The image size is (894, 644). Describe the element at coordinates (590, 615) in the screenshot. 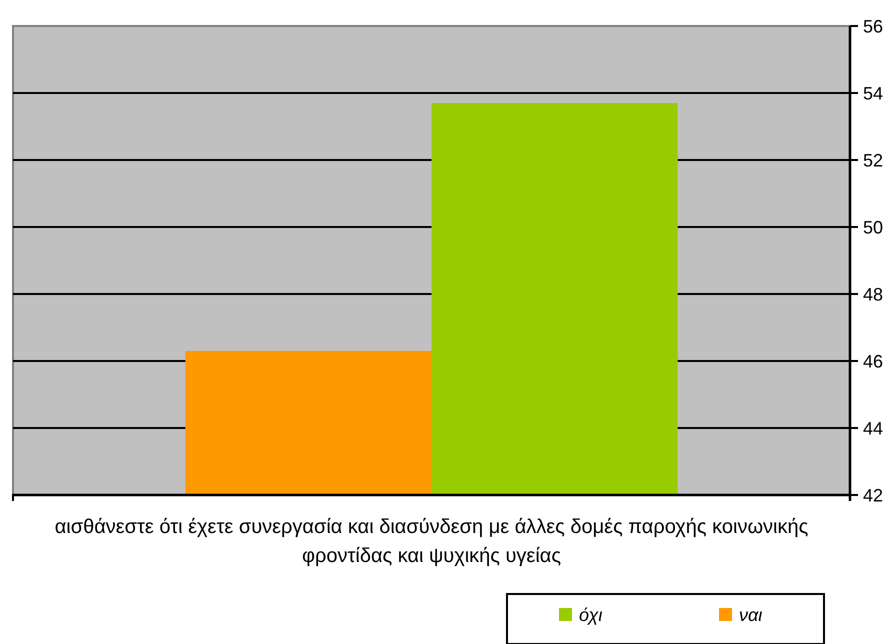

I see `legend-label: όχι` at that location.